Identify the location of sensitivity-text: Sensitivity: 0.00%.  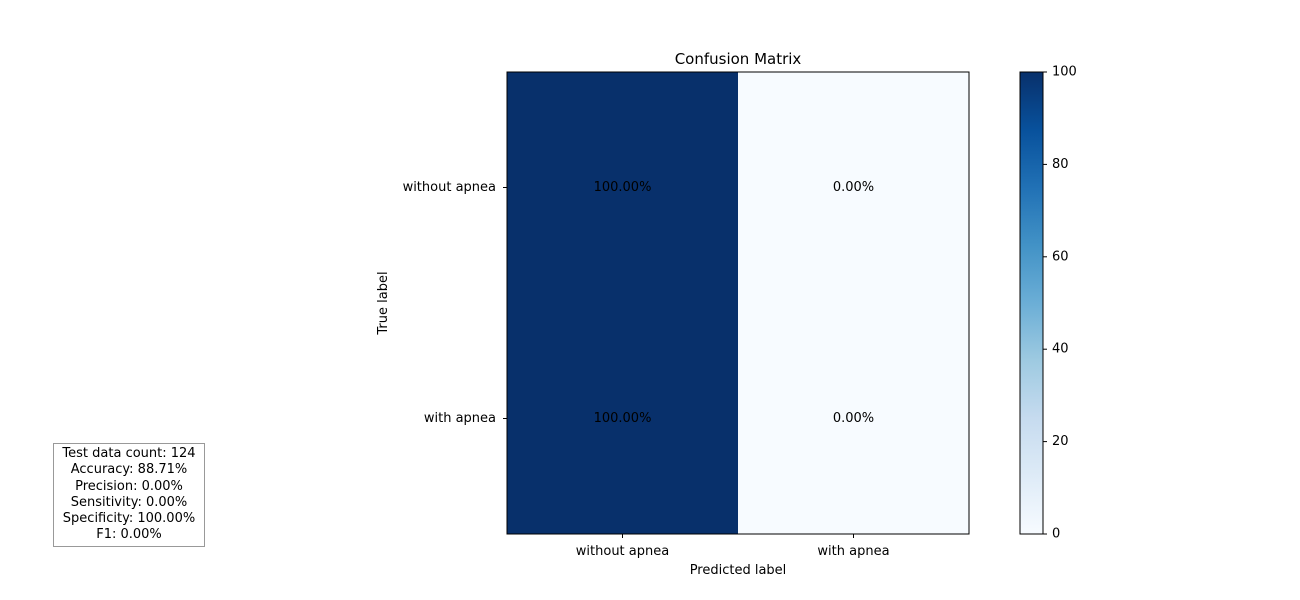
(129, 502).